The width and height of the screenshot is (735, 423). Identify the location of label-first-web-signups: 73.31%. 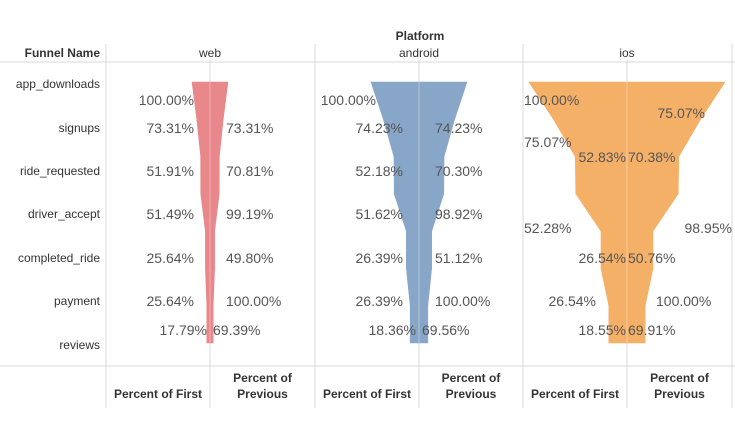
(170, 128).